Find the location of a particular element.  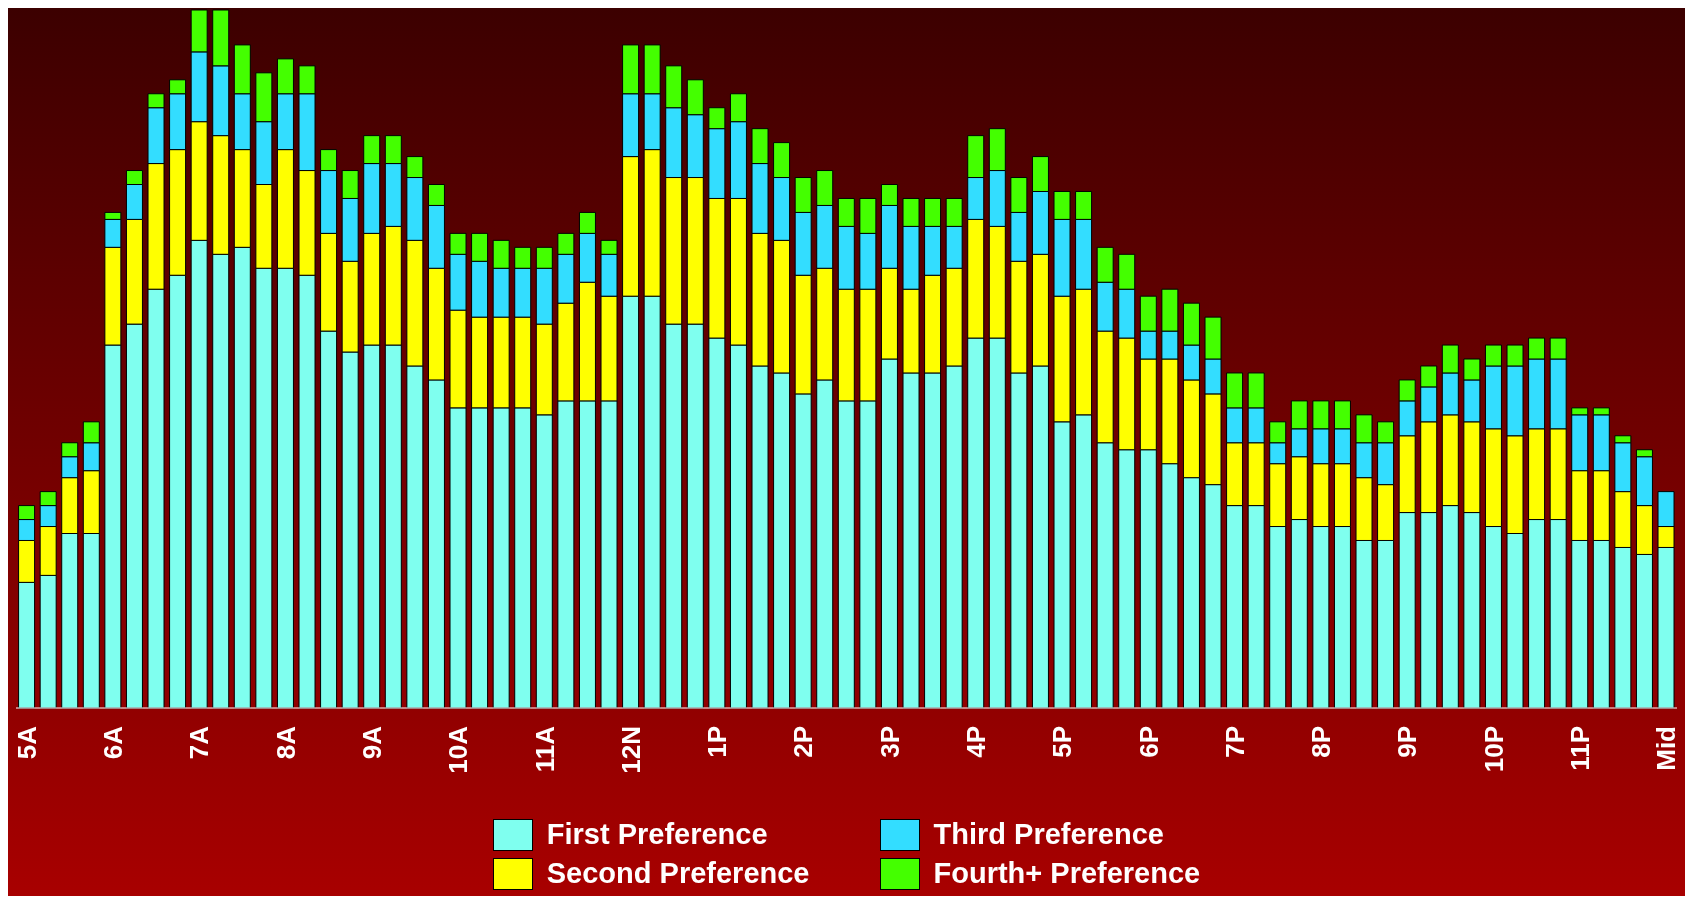

x-tick-label: 3P is located at coordinates (889, 742).